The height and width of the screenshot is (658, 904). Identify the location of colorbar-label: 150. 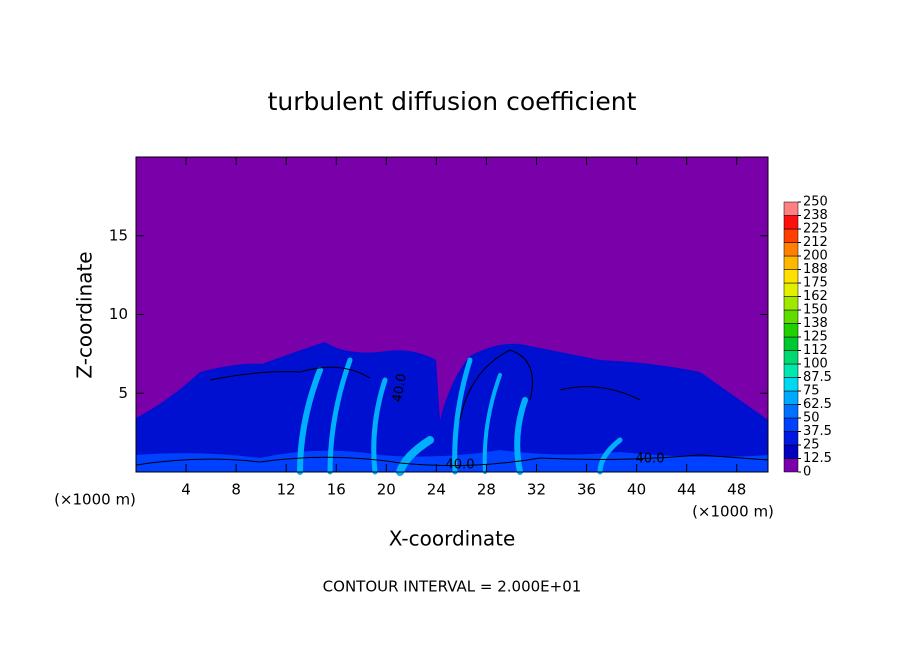
(815, 310).